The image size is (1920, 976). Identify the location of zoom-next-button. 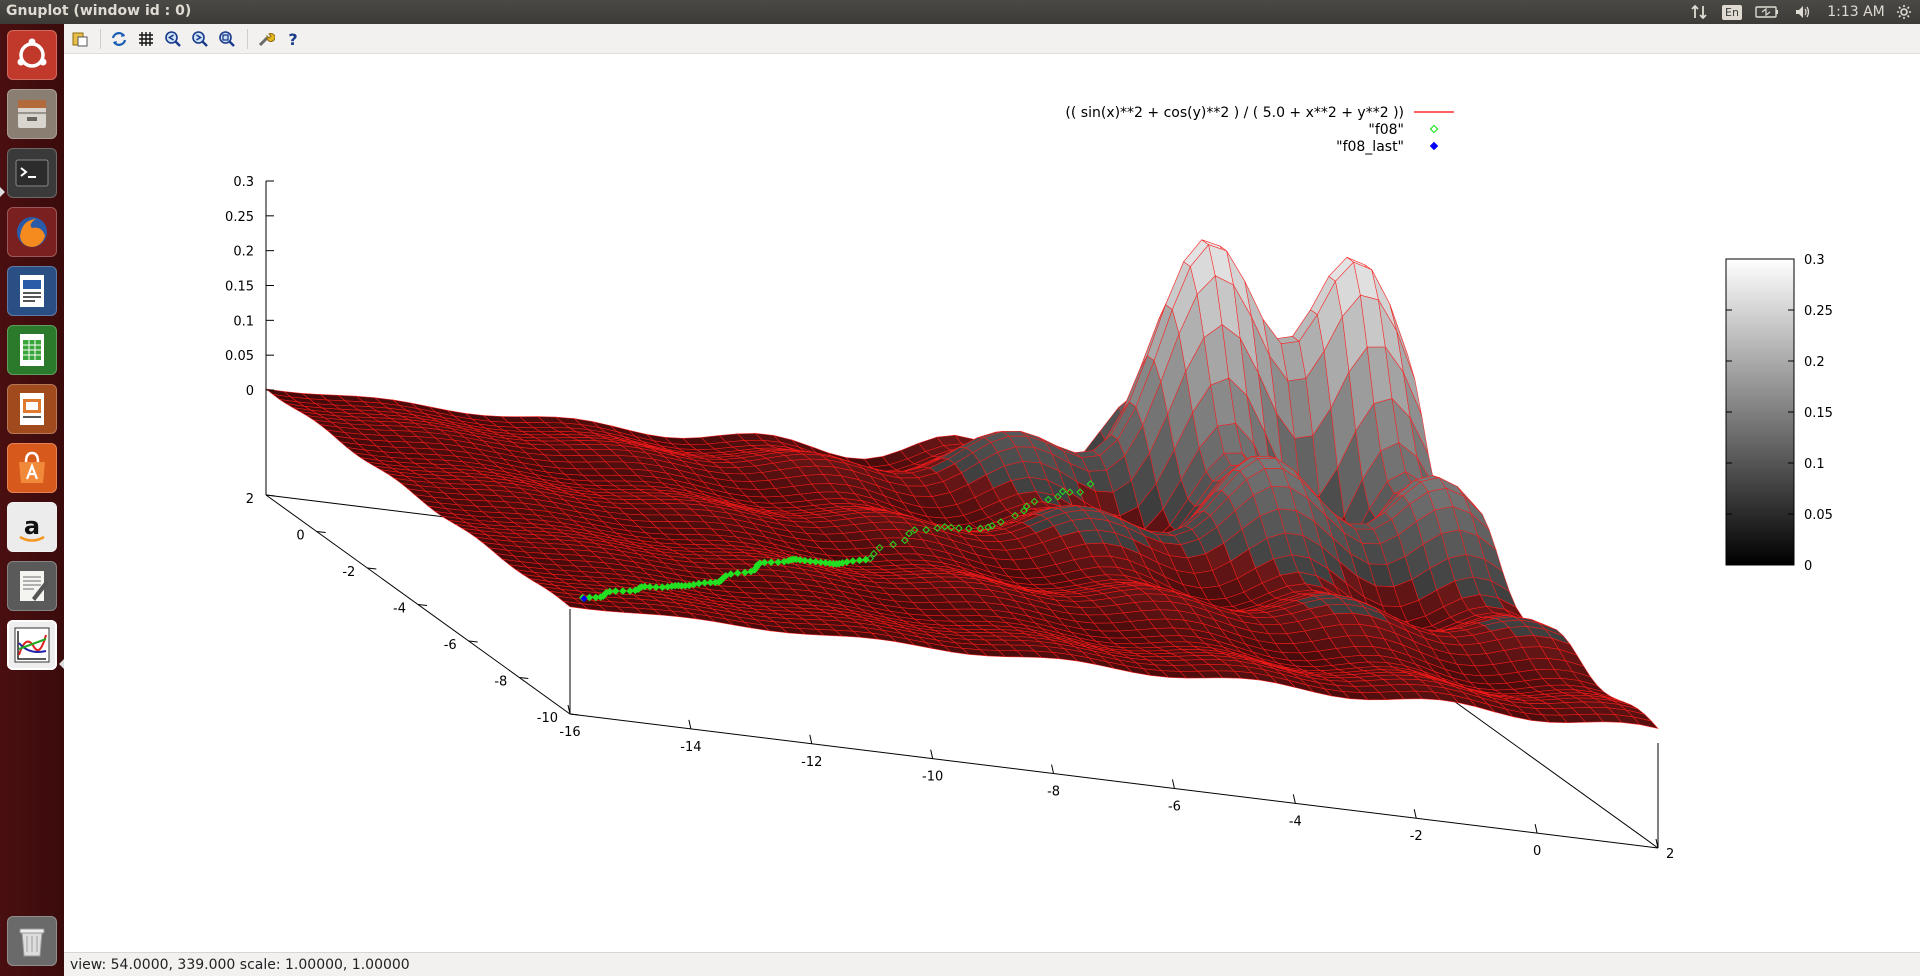
(200, 39).